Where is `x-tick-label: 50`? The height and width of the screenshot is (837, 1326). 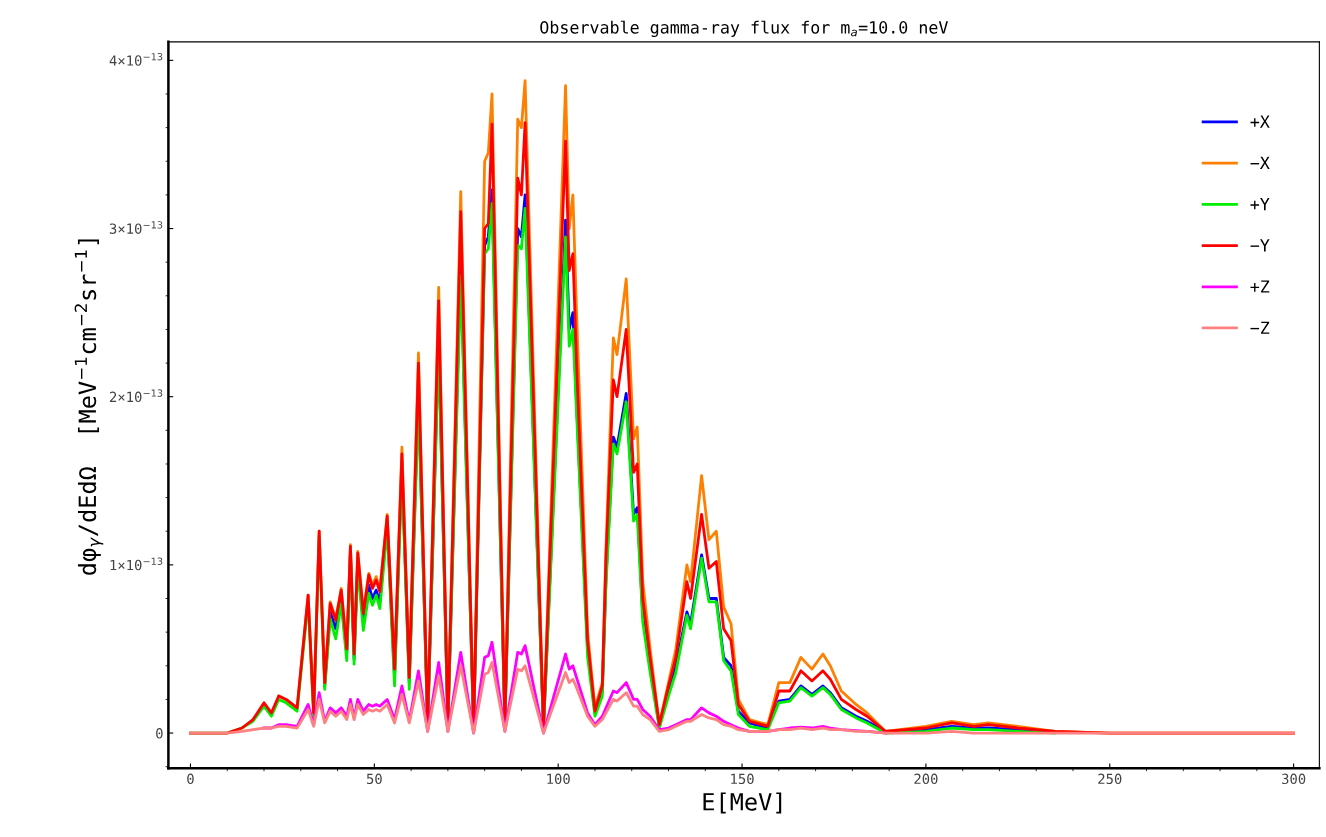 x-tick-label: 50 is located at coordinates (374, 779).